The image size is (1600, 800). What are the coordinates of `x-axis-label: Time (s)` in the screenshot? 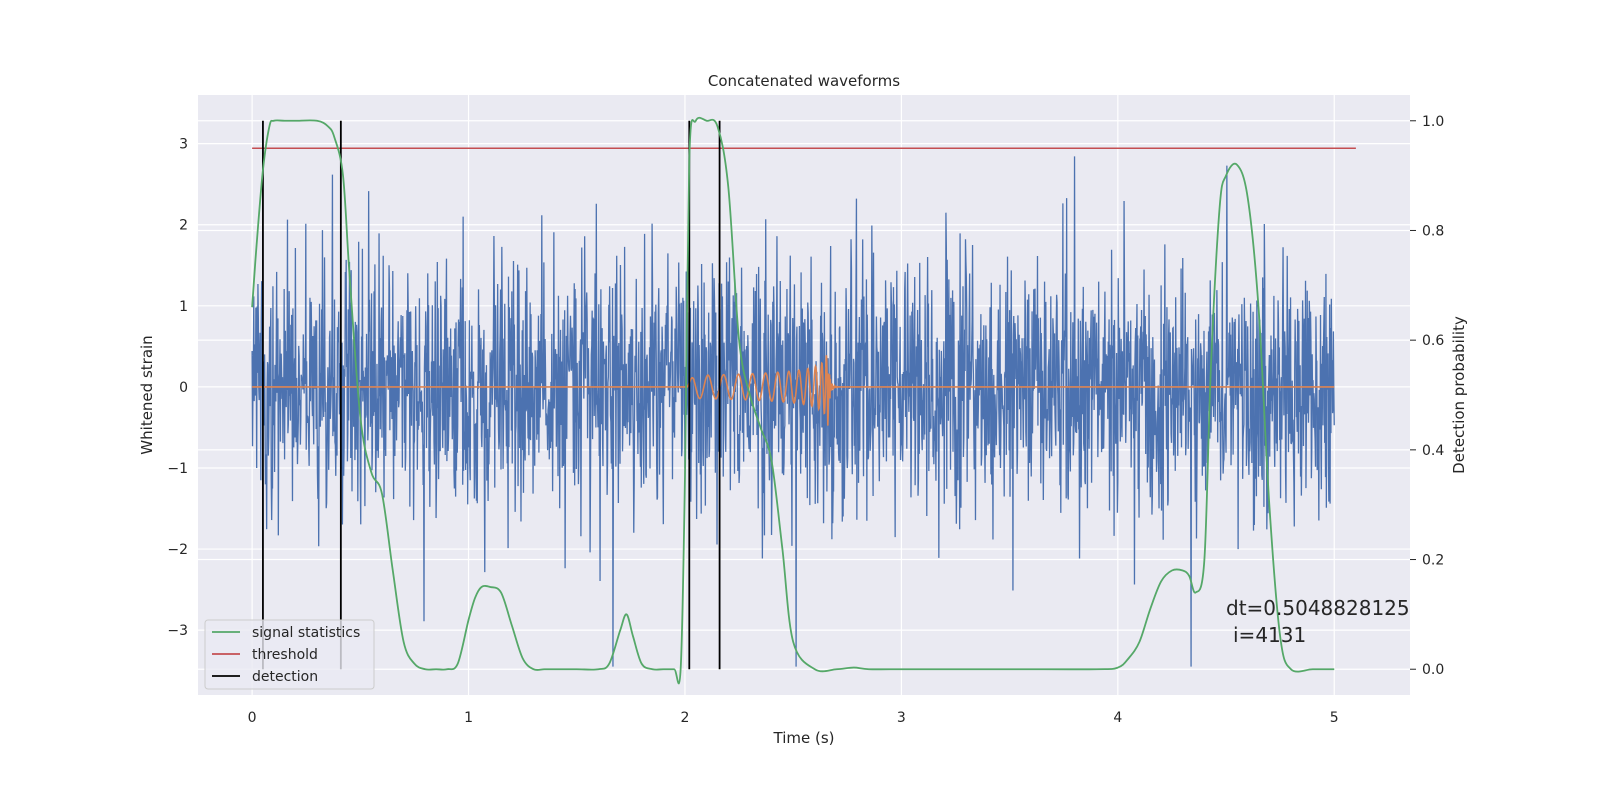 It's located at (804, 738).